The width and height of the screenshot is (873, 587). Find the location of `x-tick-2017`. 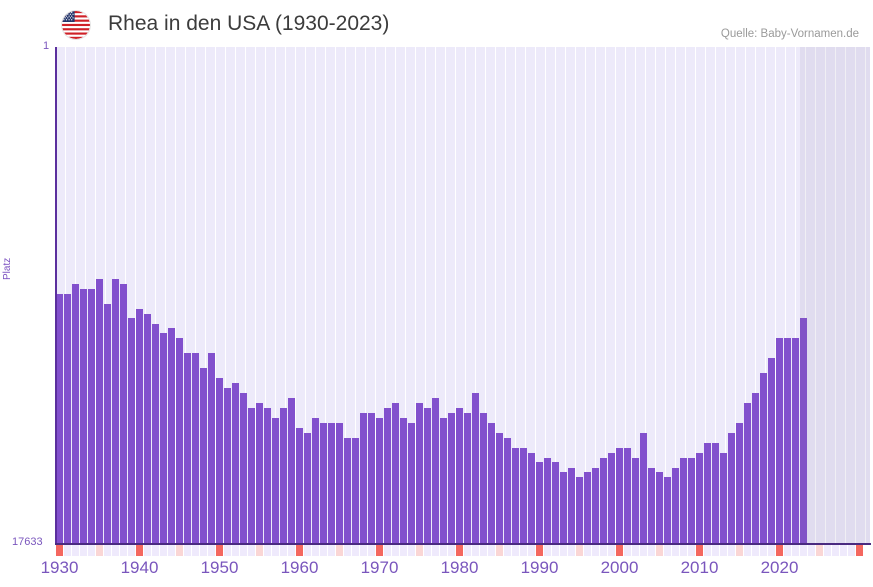

x-tick-2017 is located at coordinates (755, 550).